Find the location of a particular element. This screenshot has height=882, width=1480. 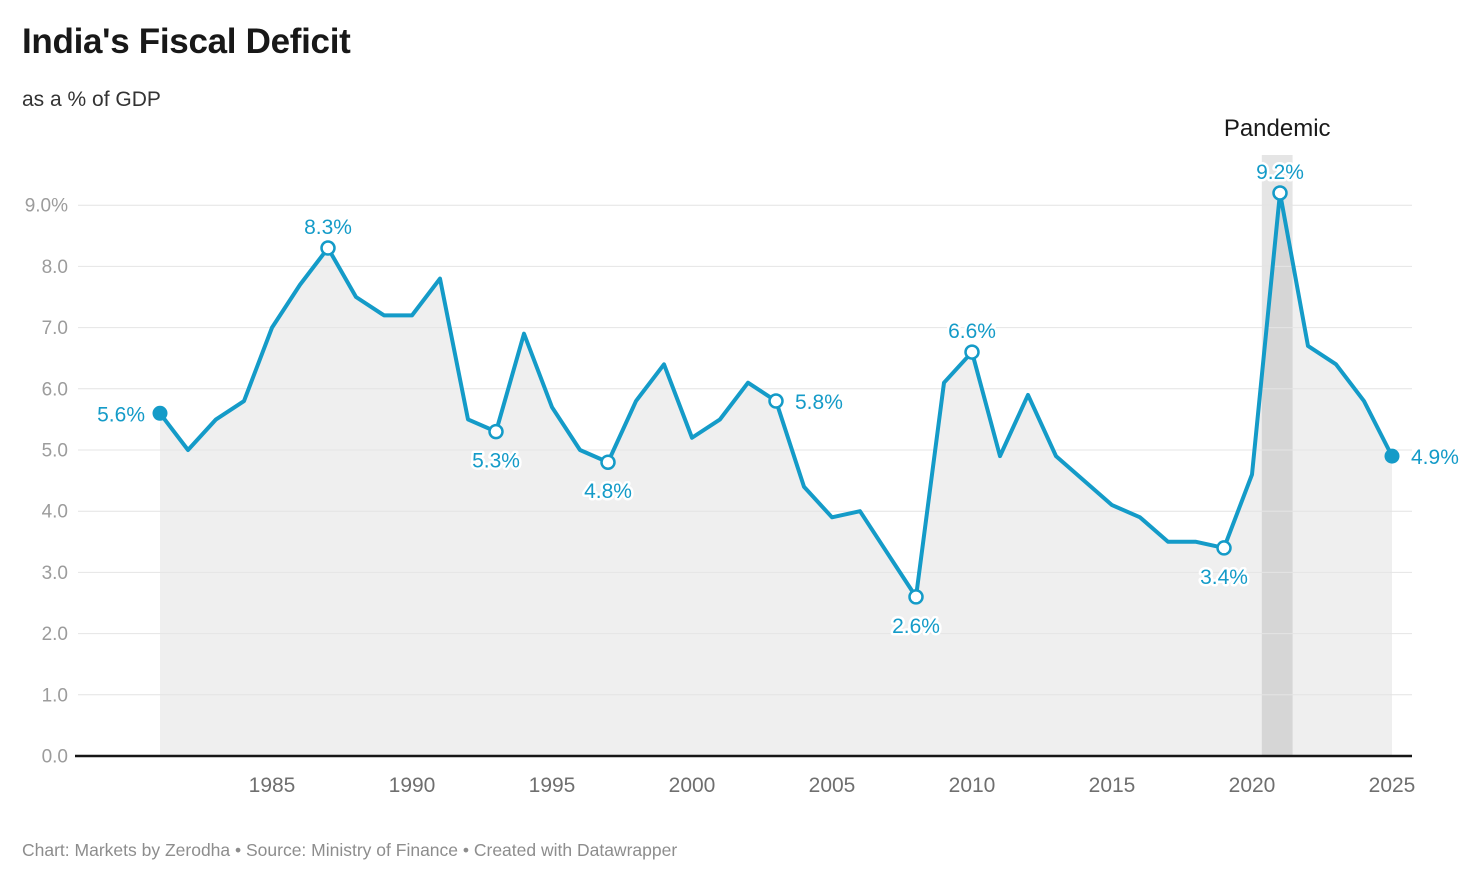

x-tick-label: 2025 is located at coordinates (1392, 785).